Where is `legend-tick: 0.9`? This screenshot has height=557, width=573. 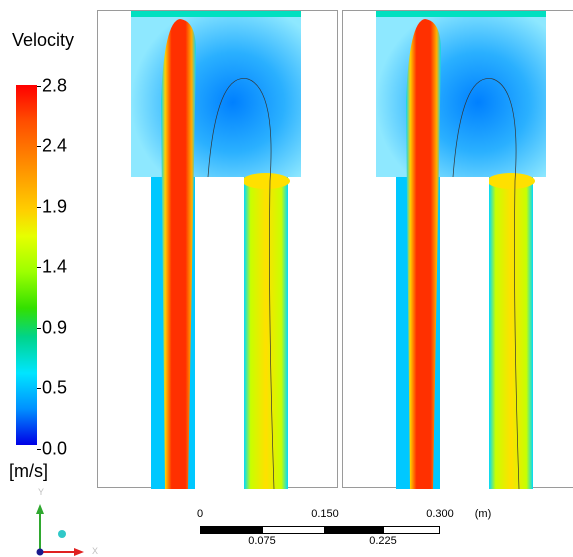 legend-tick: 0.9 is located at coordinates (55, 327).